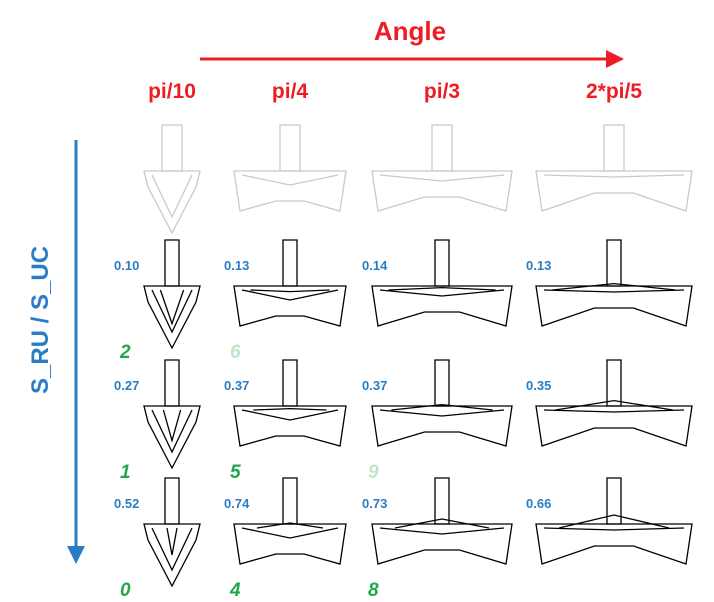  I want to click on index-label-0-1: 6, so click(235, 352).